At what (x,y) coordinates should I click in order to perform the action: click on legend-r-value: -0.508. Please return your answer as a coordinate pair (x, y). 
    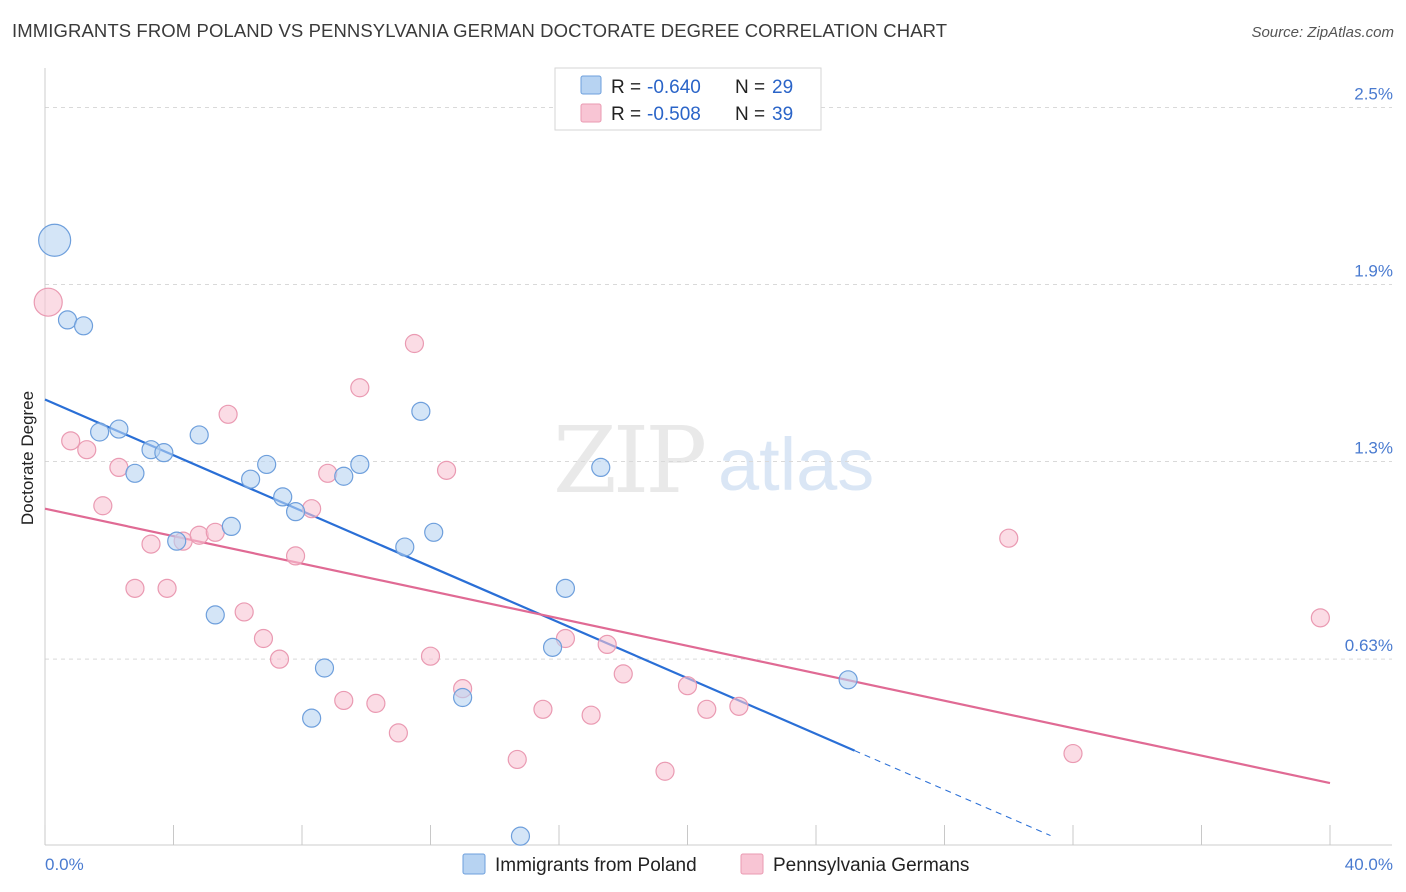
    Looking at the image, I should click on (674, 114).